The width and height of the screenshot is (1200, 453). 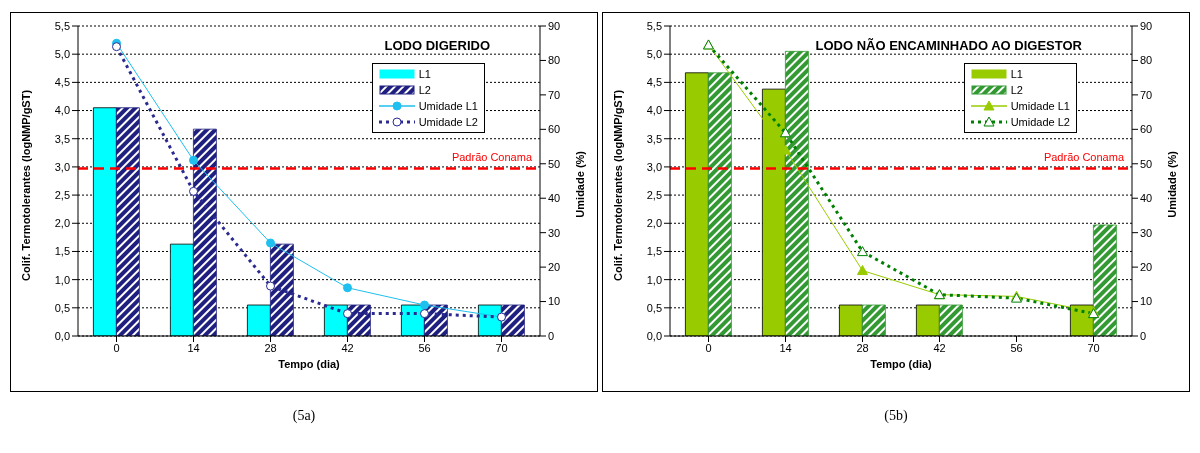 What do you see at coordinates (896, 416) in the screenshot?
I see `text: (5b)` at bounding box center [896, 416].